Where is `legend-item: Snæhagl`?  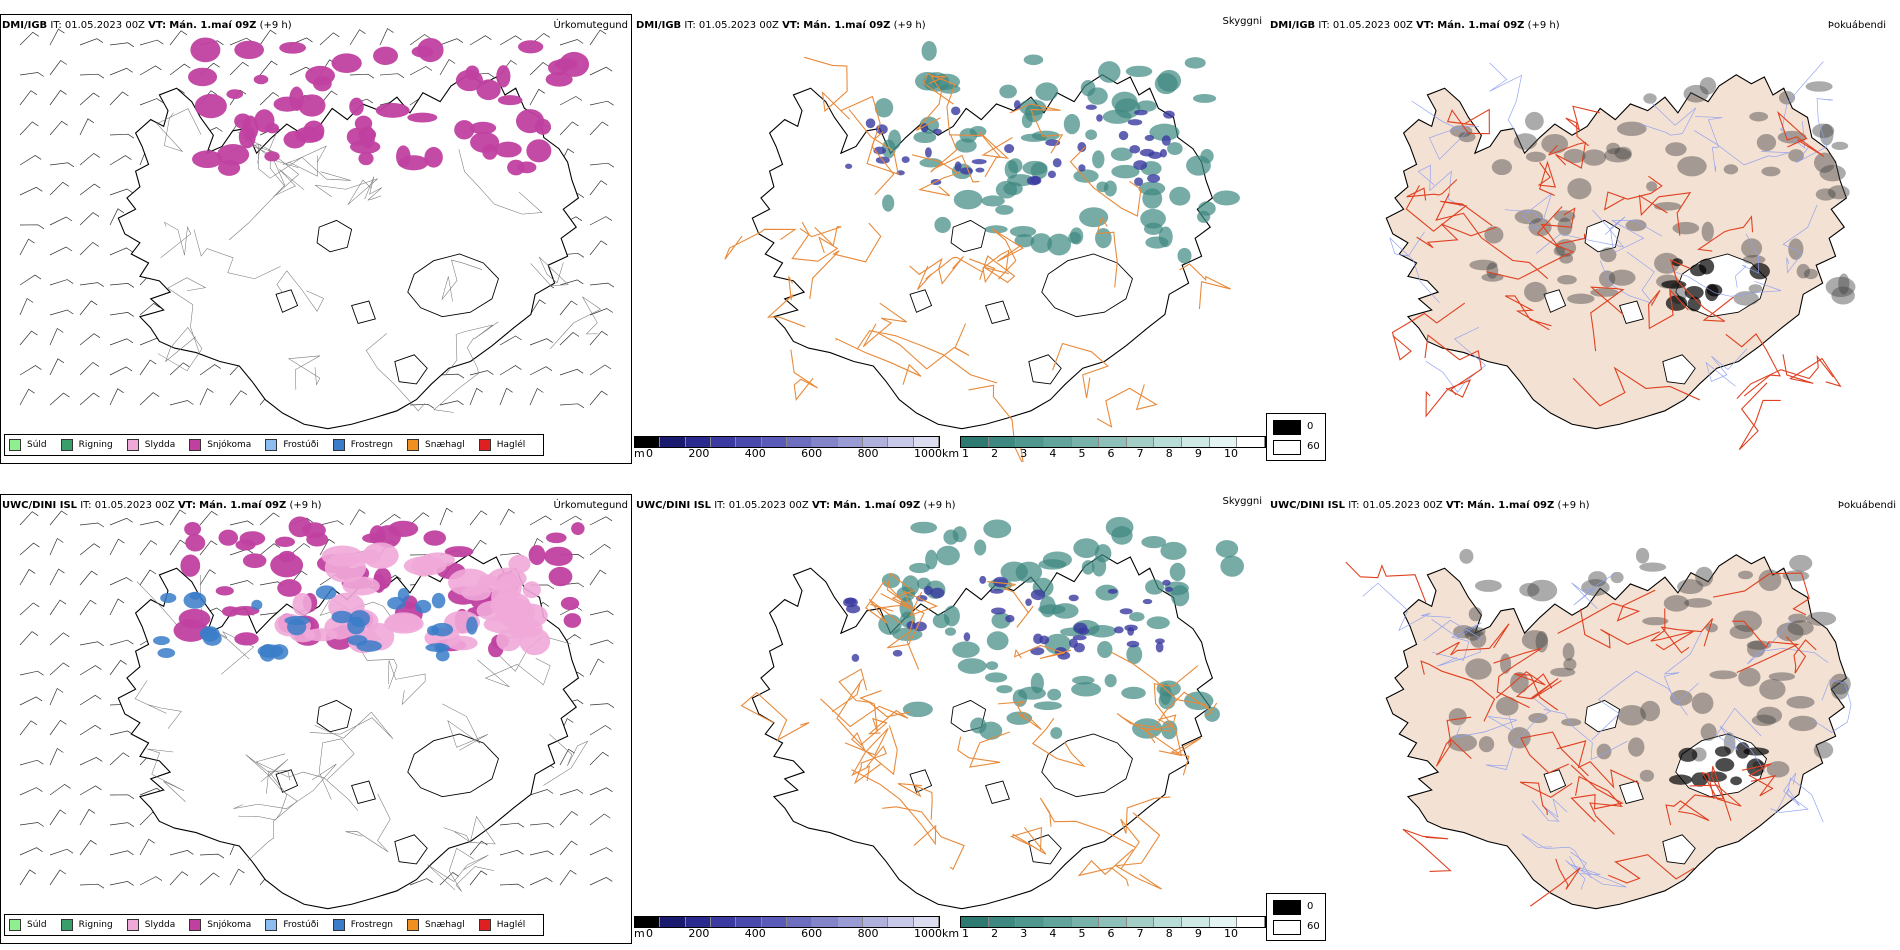
legend-item: Snæhagl is located at coordinates (436, 925).